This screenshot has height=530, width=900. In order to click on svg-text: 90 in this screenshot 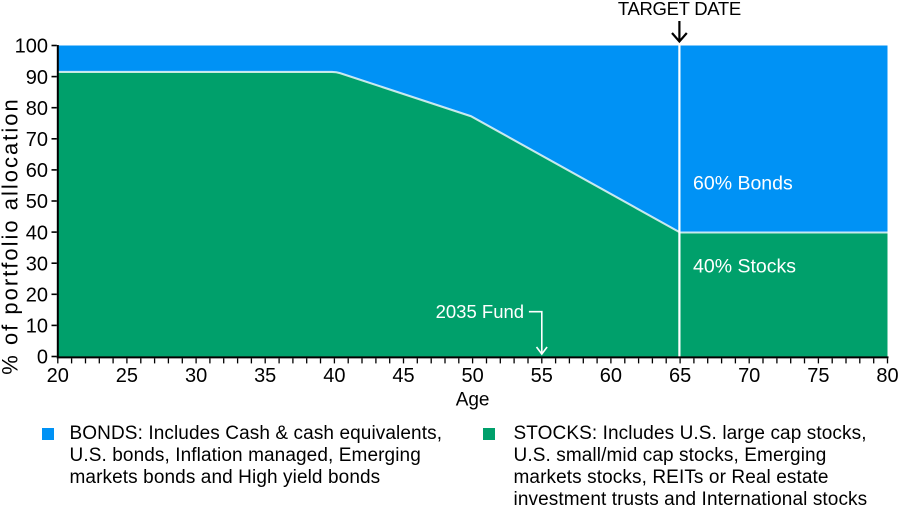, I will do `click(37, 78)`.